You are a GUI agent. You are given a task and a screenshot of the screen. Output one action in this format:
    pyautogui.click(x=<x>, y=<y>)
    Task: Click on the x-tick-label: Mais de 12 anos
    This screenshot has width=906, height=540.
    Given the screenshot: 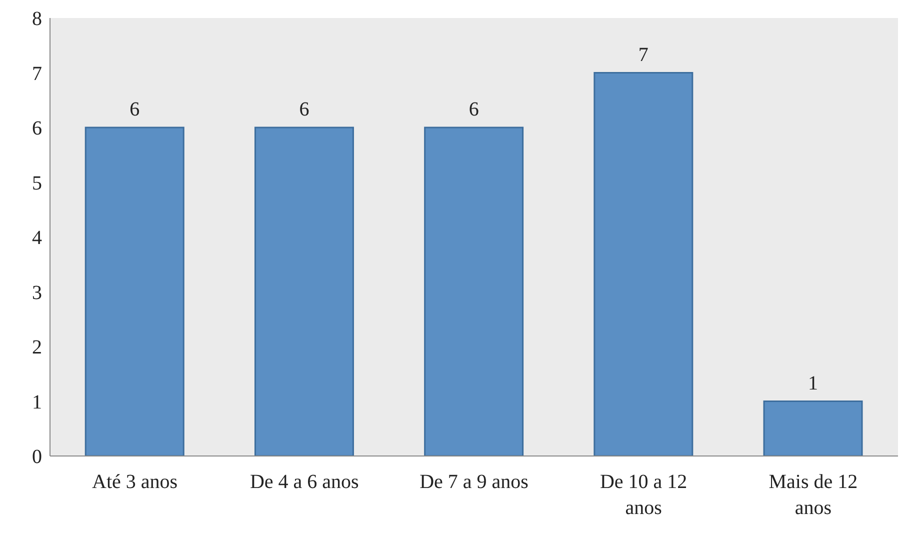 What is the action you would take?
    pyautogui.click(x=813, y=495)
    